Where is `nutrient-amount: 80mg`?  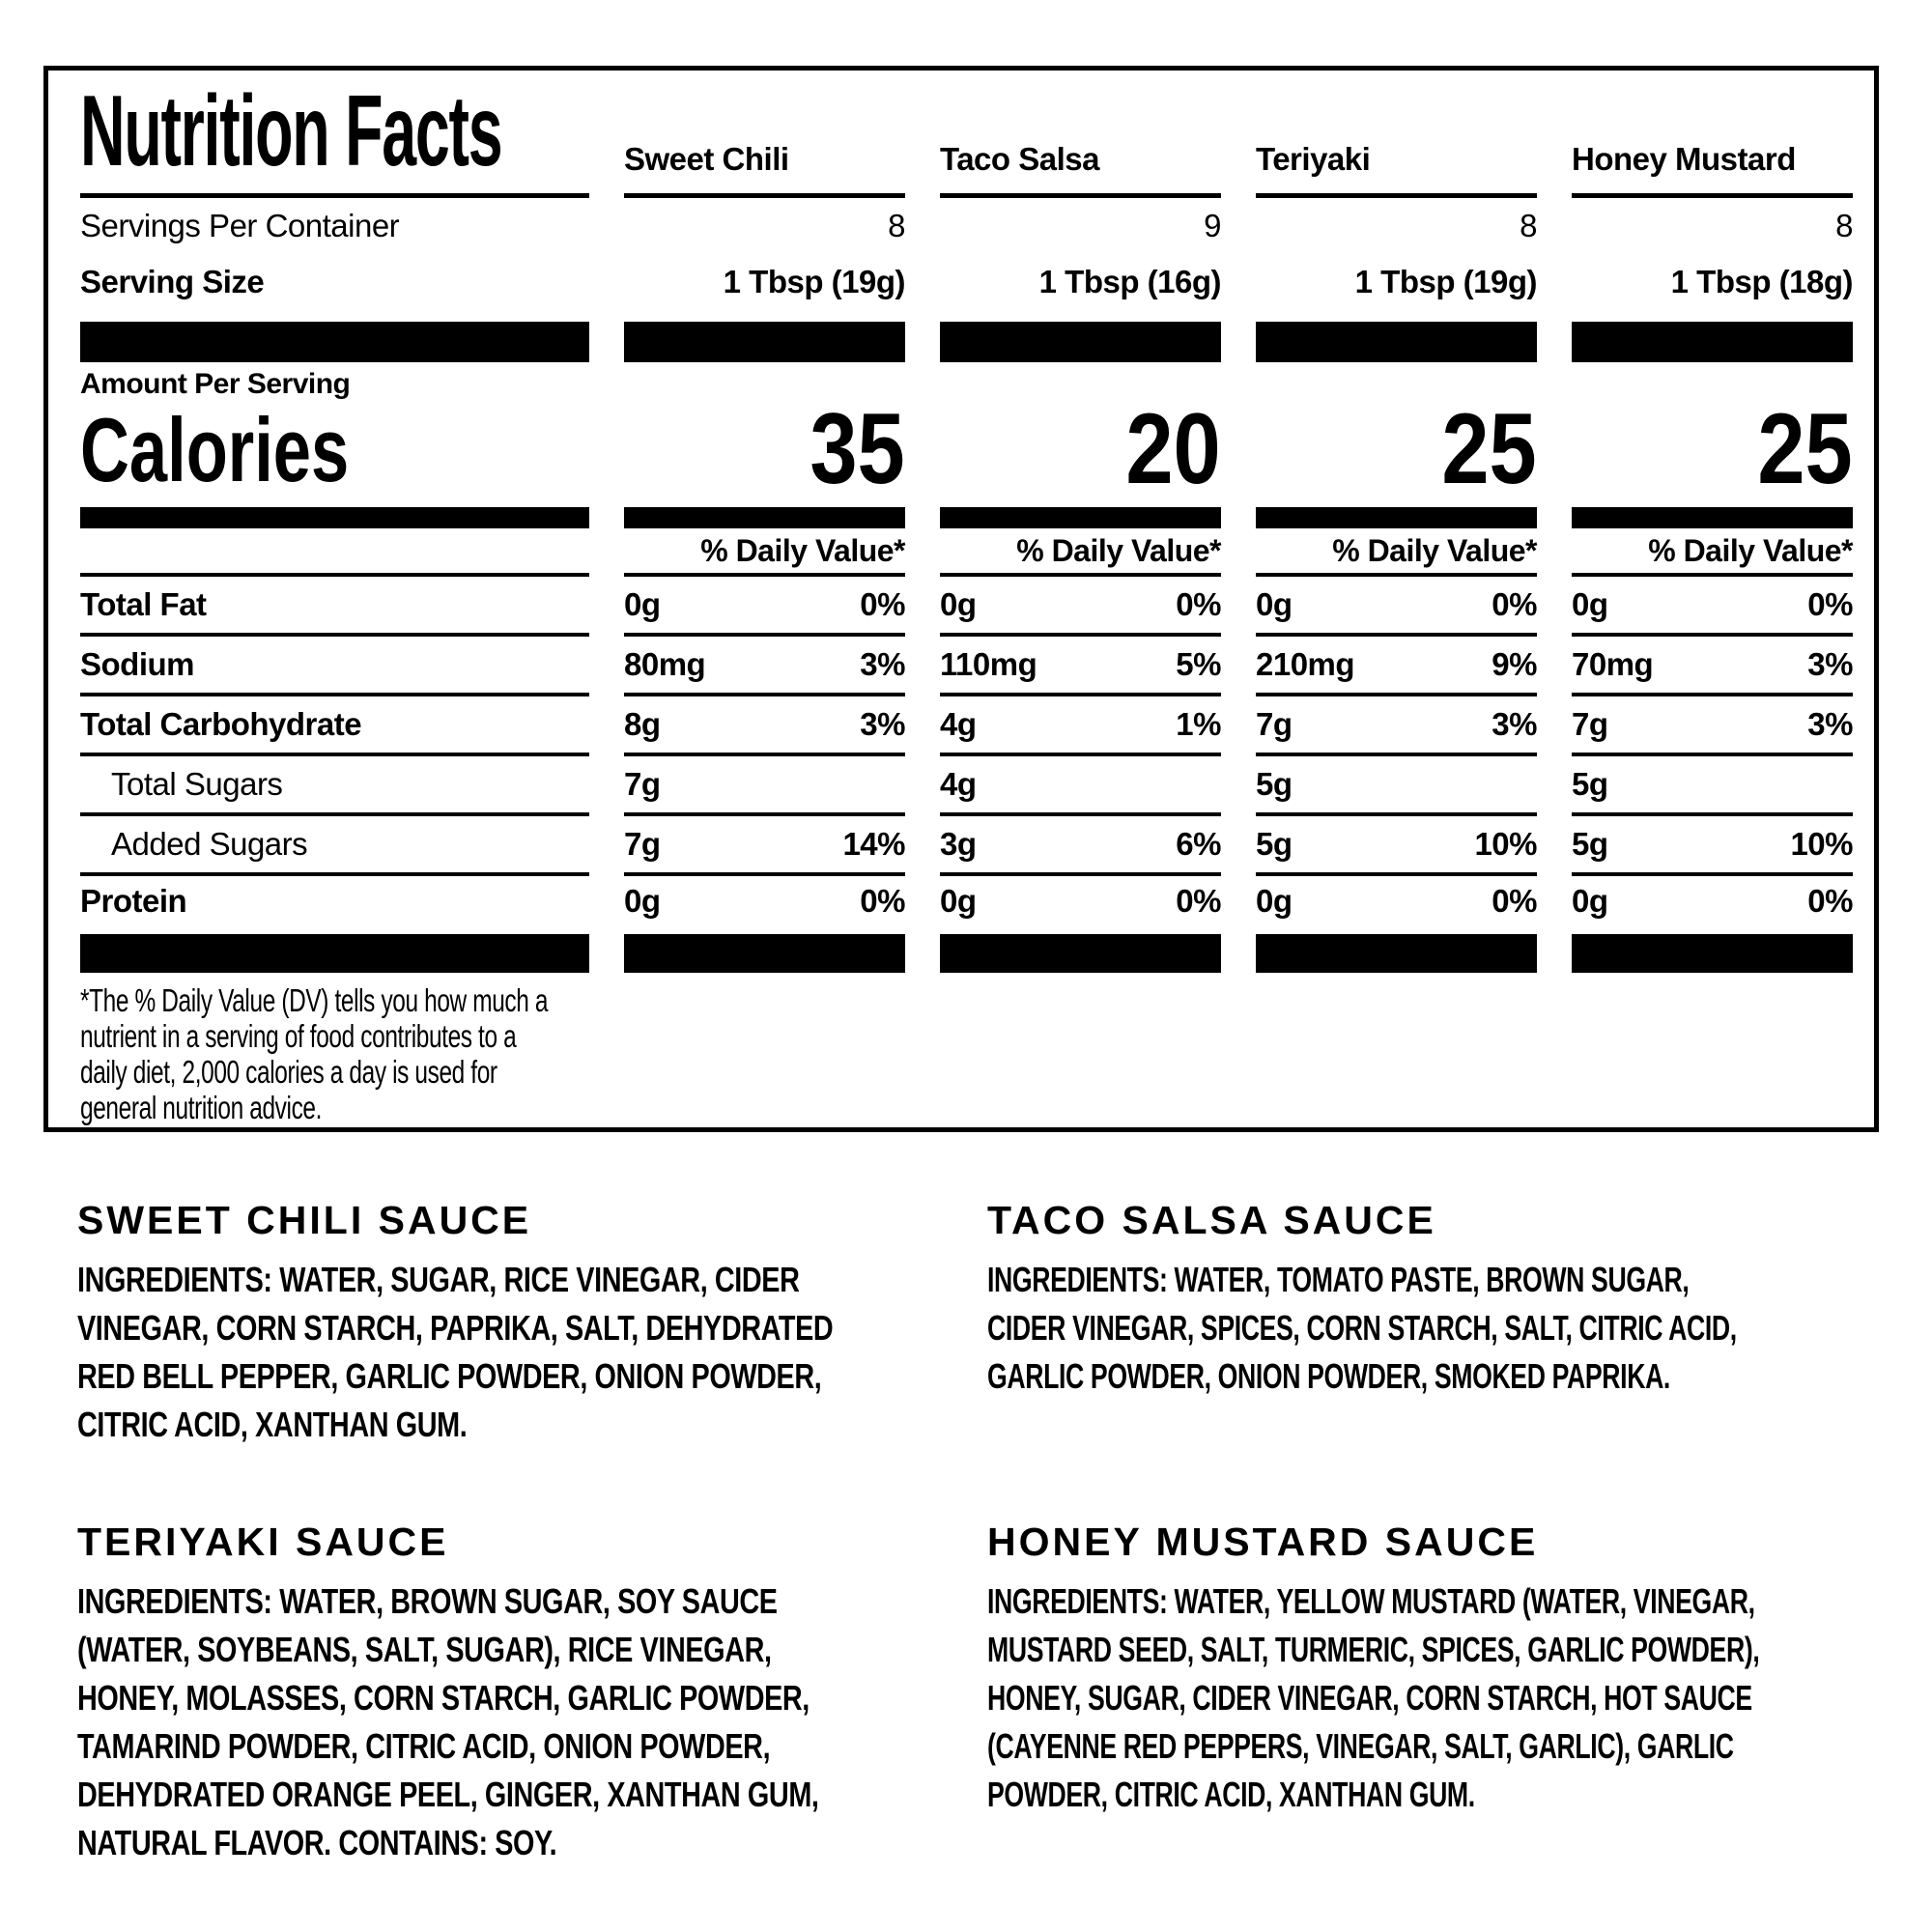 nutrient-amount: 80mg is located at coordinates (665, 664).